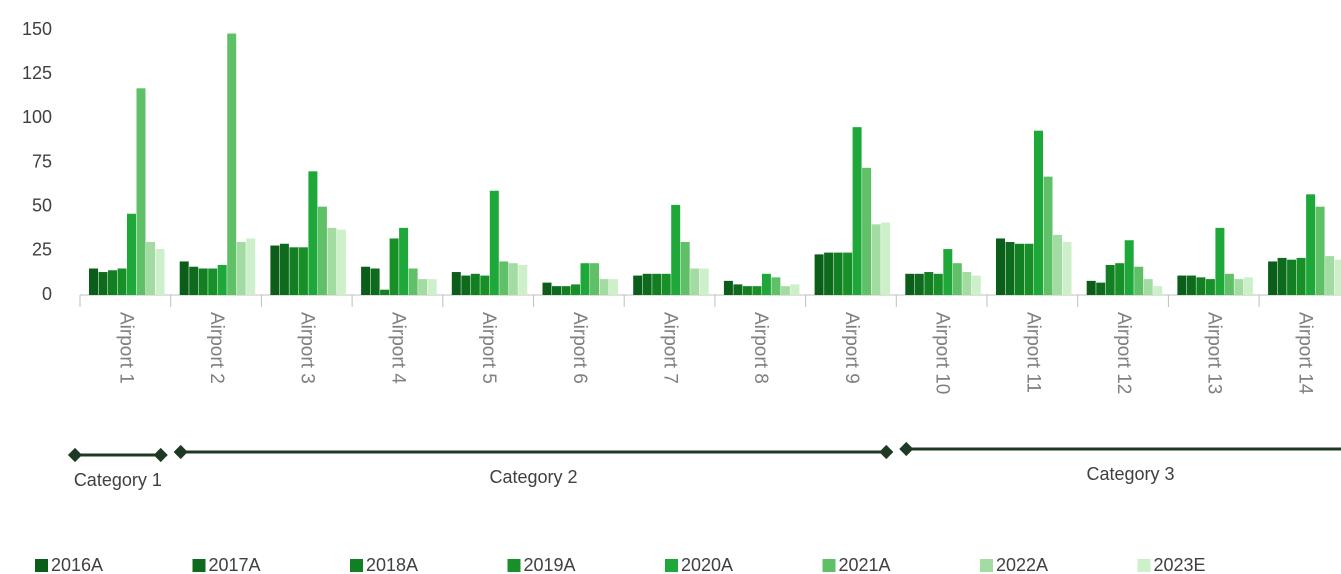 Image resolution: width=1341 pixels, height=574 pixels. Describe the element at coordinates (42, 205) in the screenshot. I see `y-tick-label: 50` at that location.